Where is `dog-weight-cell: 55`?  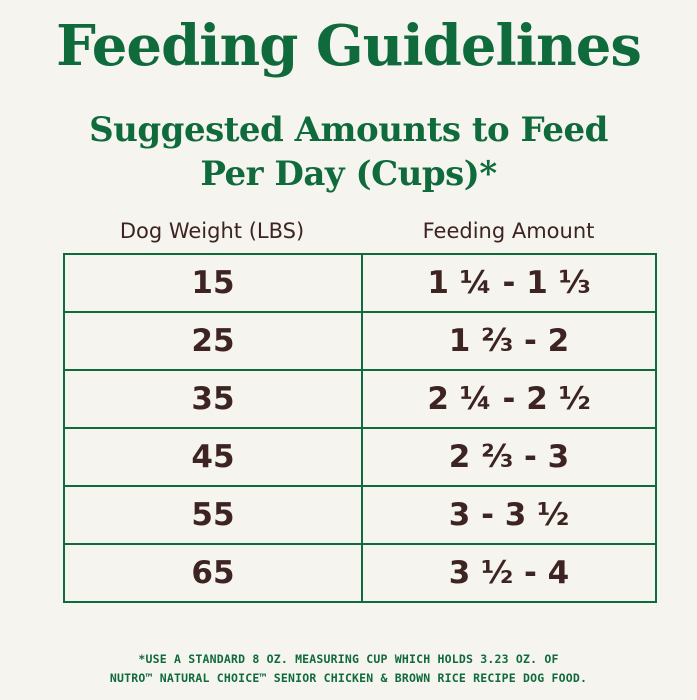
dog-weight-cell: 55 is located at coordinates (213, 515).